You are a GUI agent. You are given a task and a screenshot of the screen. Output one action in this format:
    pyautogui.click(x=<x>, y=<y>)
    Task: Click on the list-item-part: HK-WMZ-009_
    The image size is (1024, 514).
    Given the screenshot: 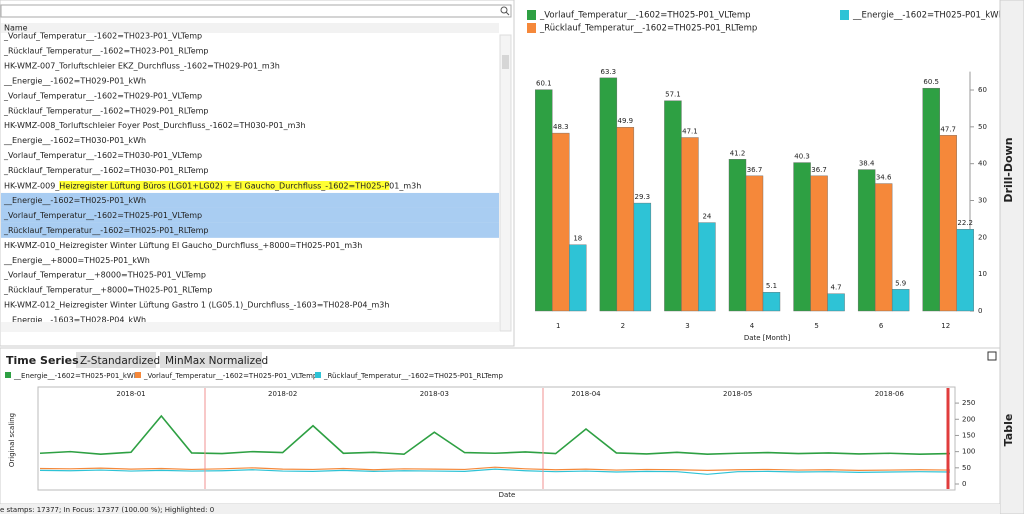 What is the action you would take?
    pyautogui.click(x=32, y=185)
    